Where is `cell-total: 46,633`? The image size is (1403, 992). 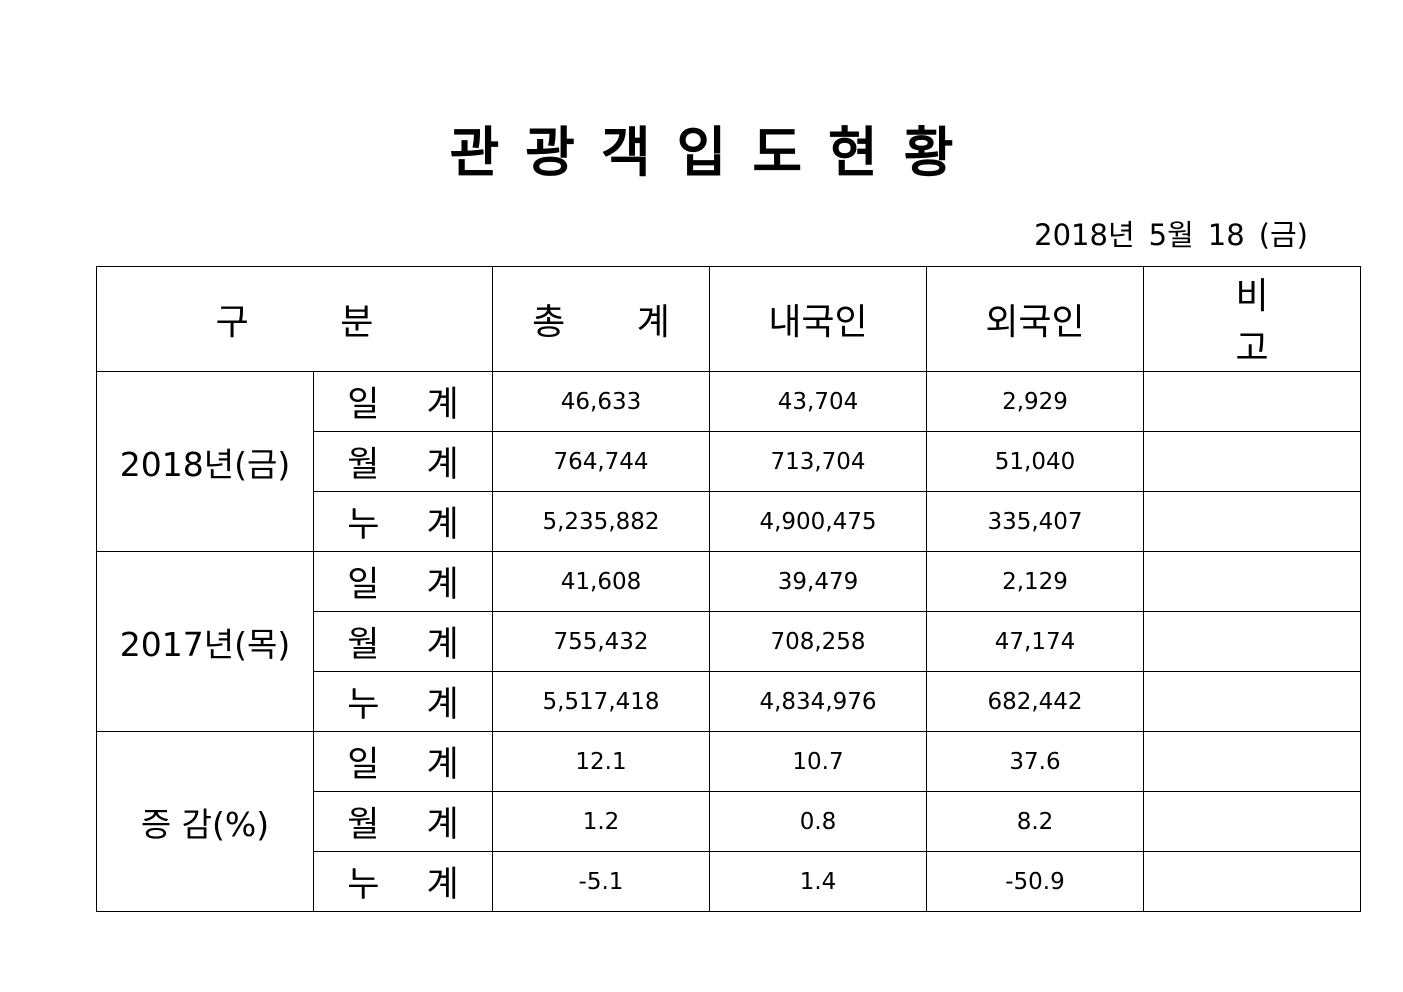 cell-total: 46,633 is located at coordinates (601, 401).